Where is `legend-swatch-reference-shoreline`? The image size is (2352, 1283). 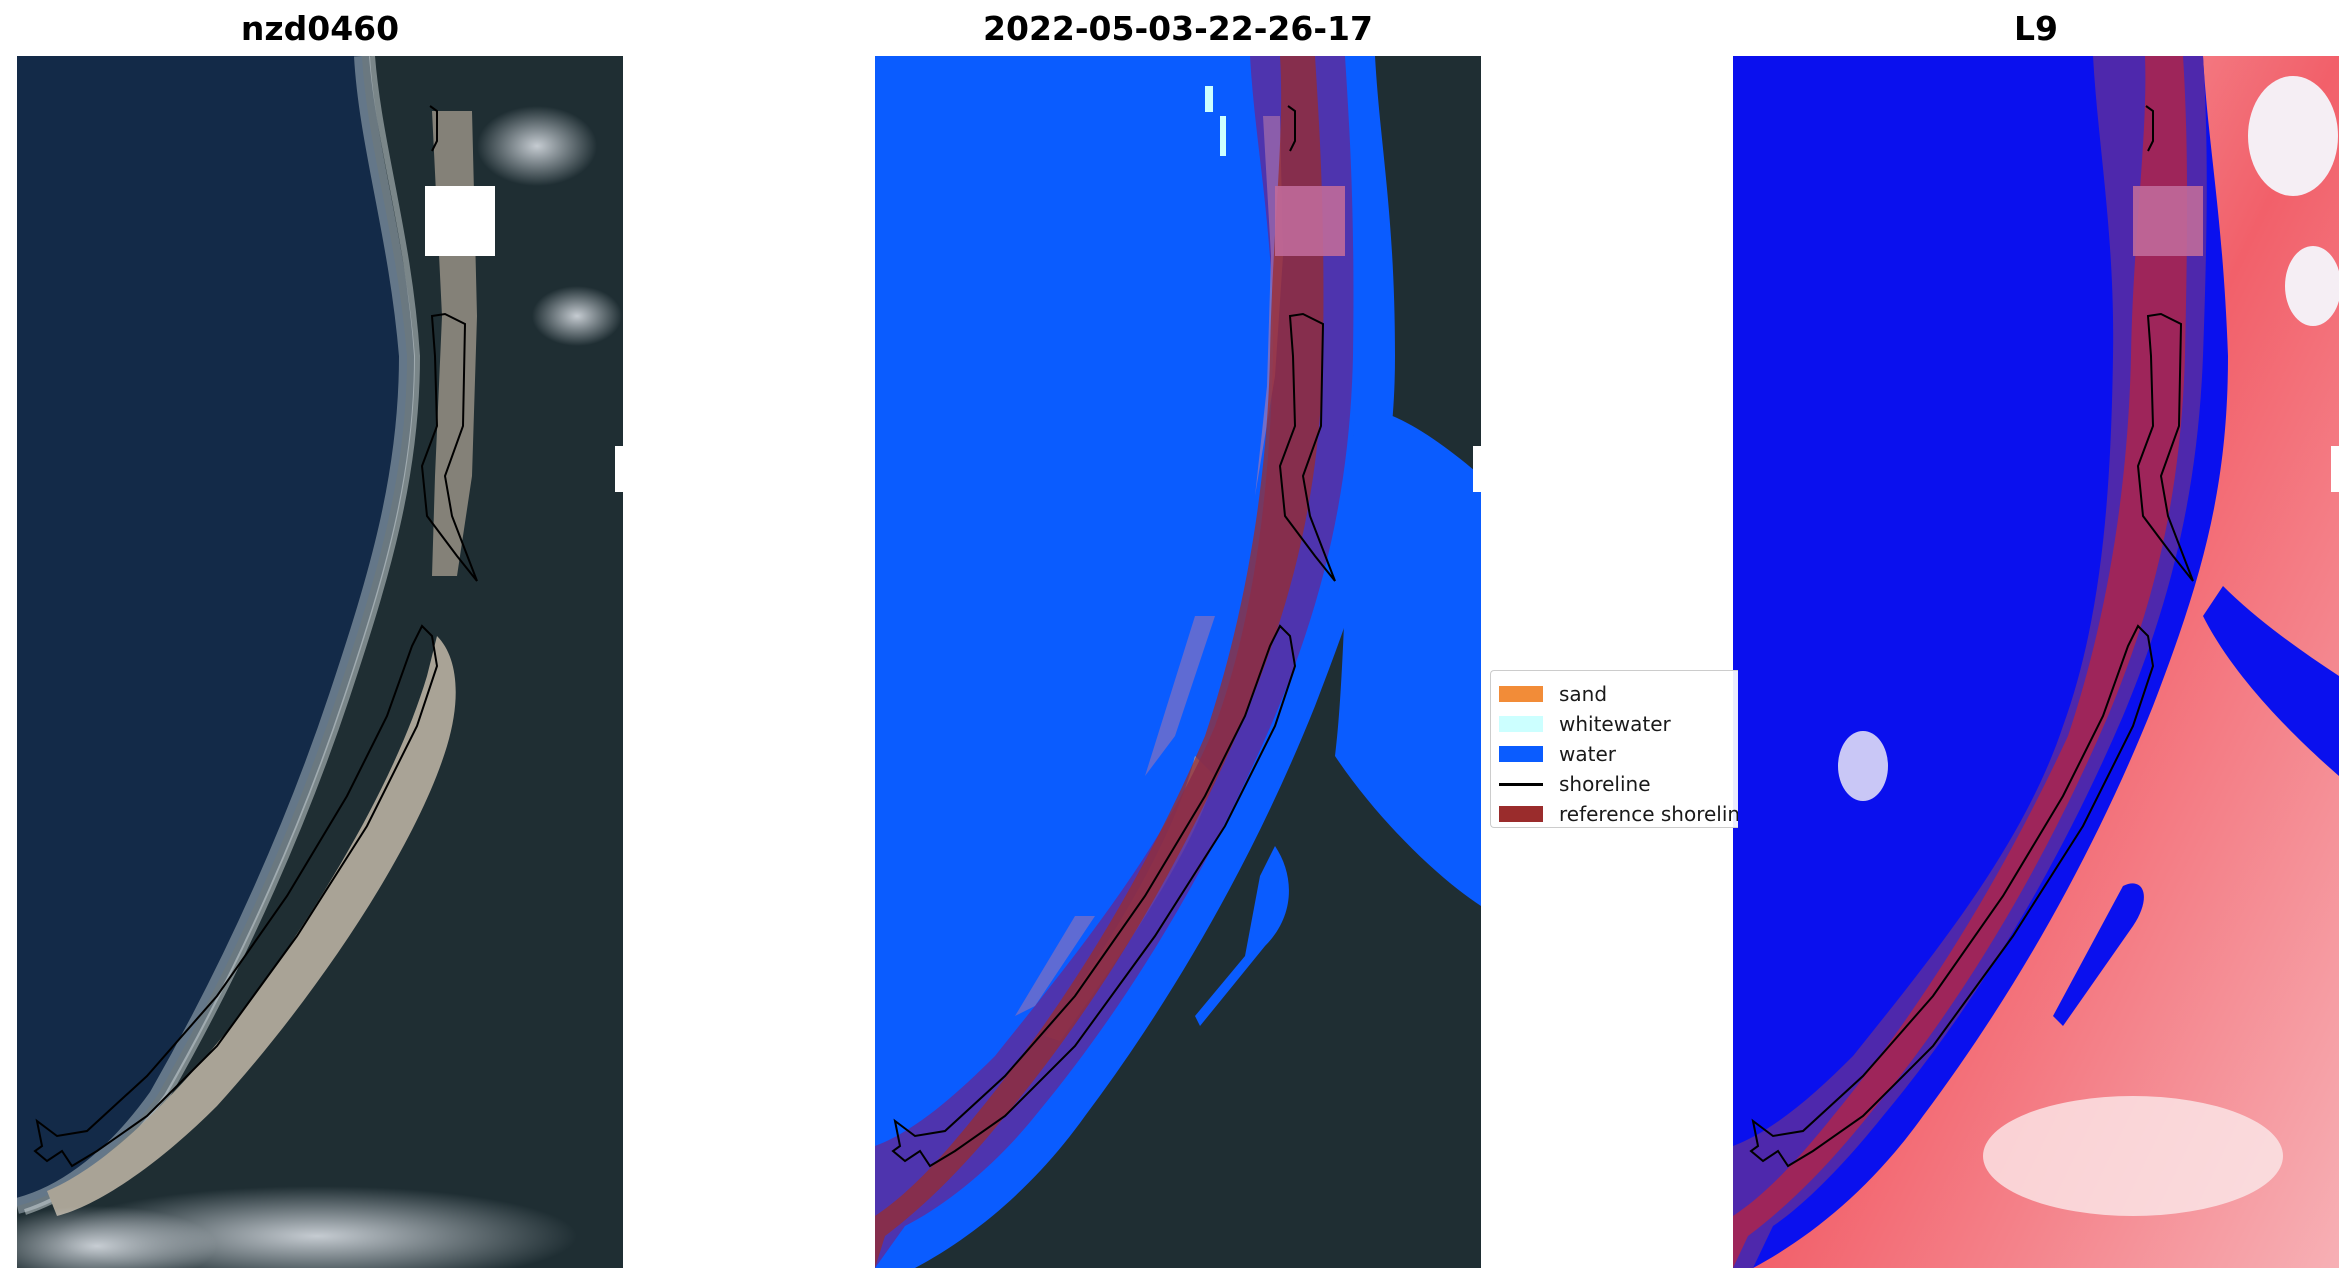 legend-swatch-reference-shoreline is located at coordinates (1521, 814).